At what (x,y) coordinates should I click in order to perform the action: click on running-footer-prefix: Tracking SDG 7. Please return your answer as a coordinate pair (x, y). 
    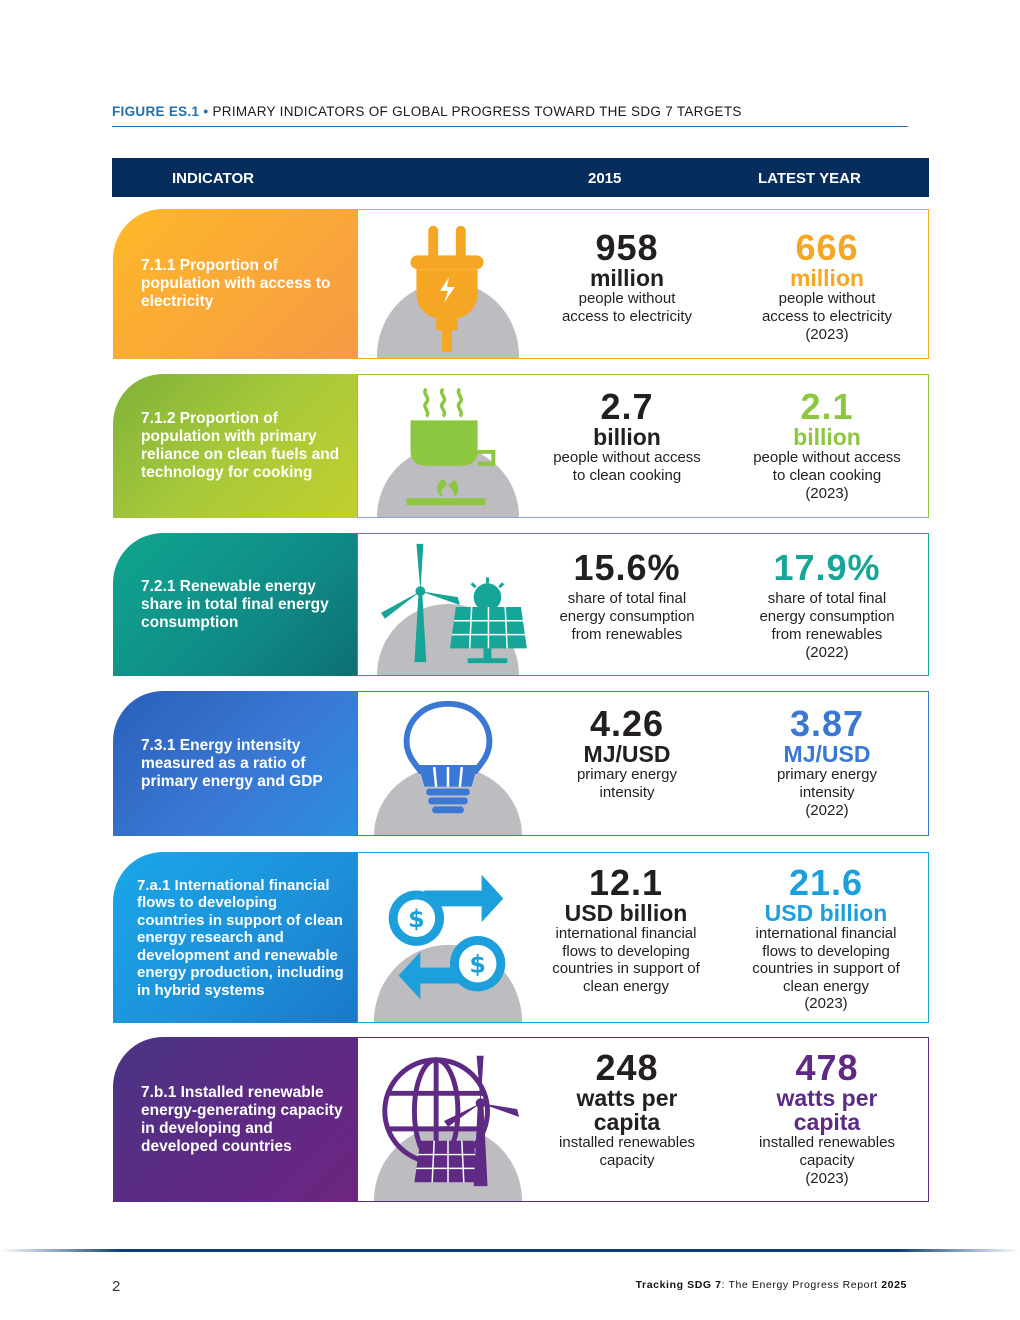
    Looking at the image, I should click on (678, 1285).